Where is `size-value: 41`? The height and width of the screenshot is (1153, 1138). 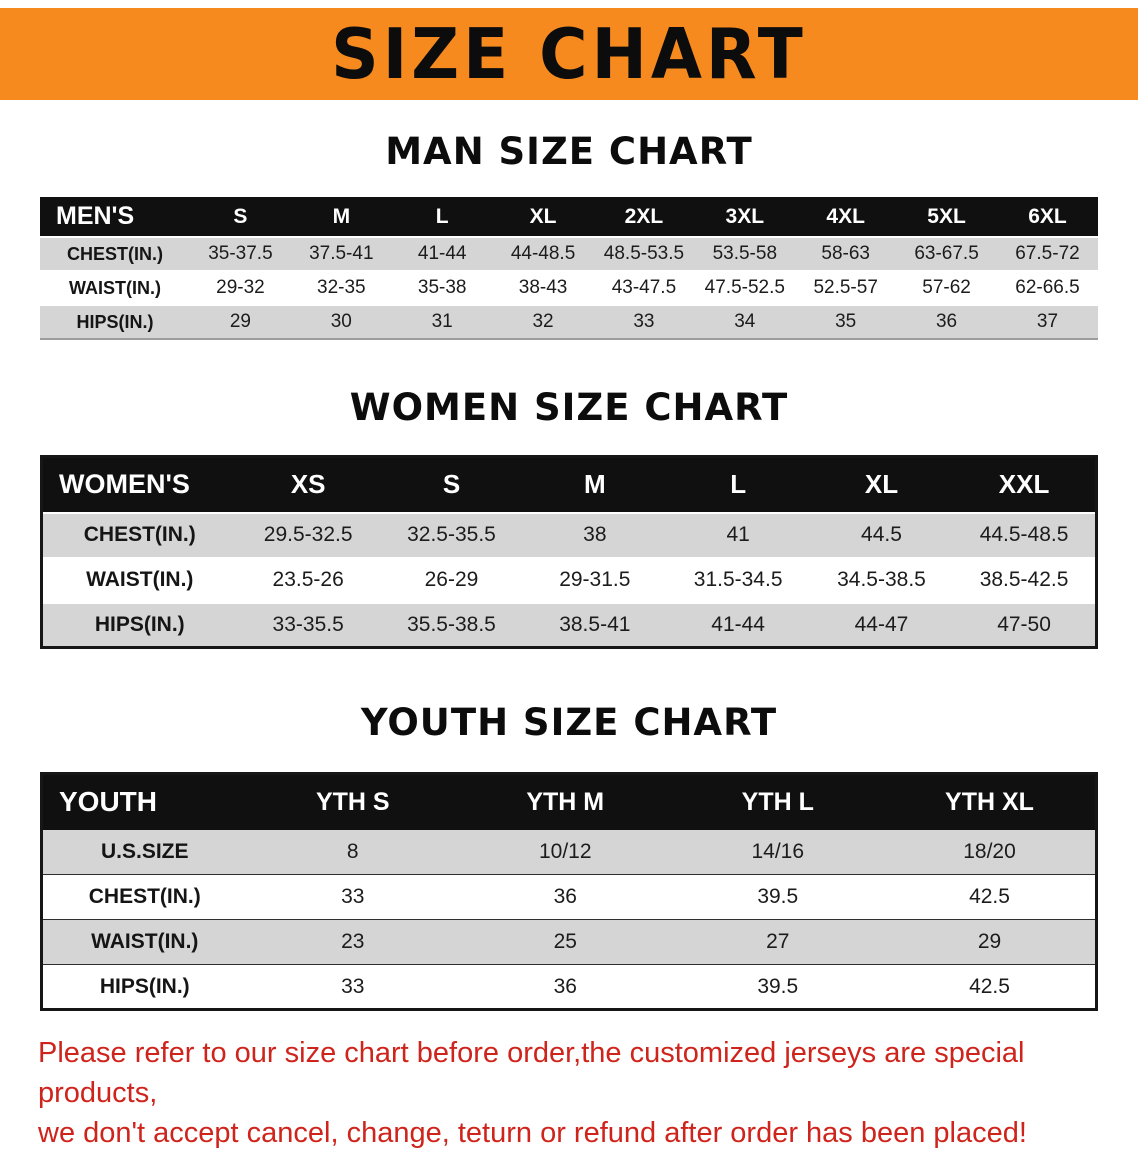 size-value: 41 is located at coordinates (738, 534).